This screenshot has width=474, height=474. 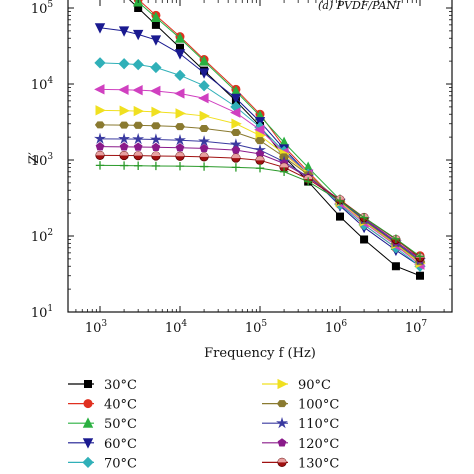 What do you see at coordinates (102, 424) in the screenshot?
I see `legend-item: 50°C` at bounding box center [102, 424].